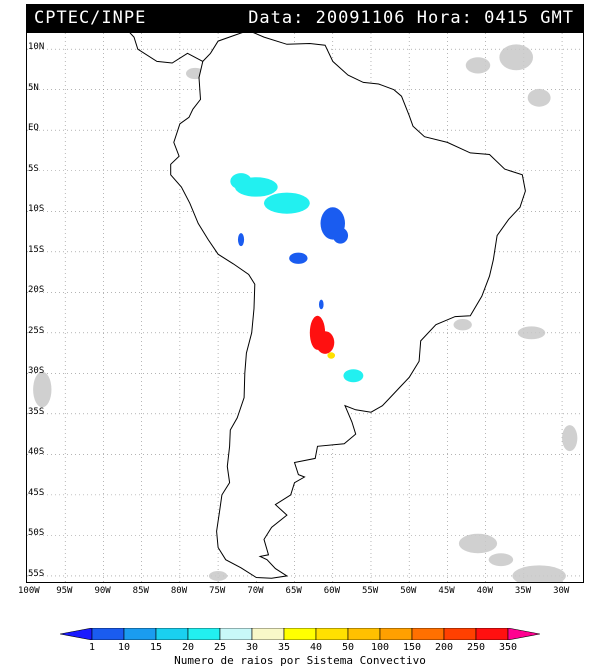  What do you see at coordinates (316, 647) in the screenshot?
I see `colorbar-tick-label: 40` at bounding box center [316, 647].